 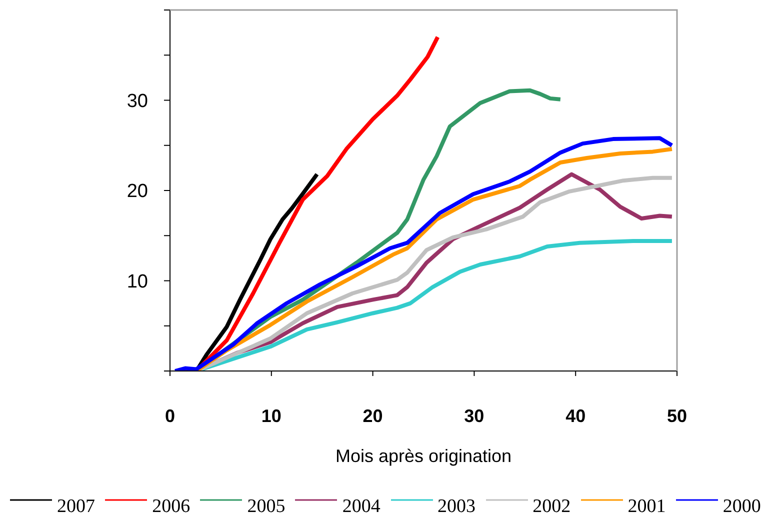 I want to click on x-axis-title: Mois après origination, so click(x=423, y=456).